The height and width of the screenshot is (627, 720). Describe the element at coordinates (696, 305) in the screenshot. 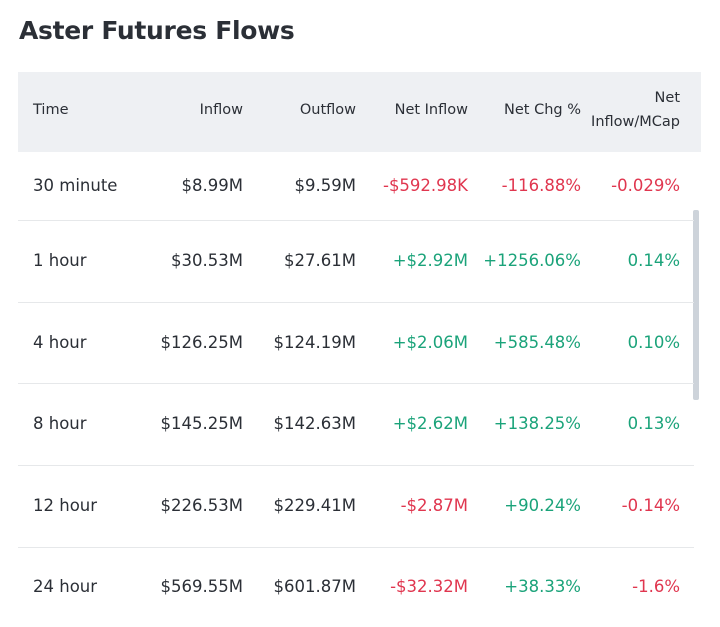

I see `scrollbar` at that location.